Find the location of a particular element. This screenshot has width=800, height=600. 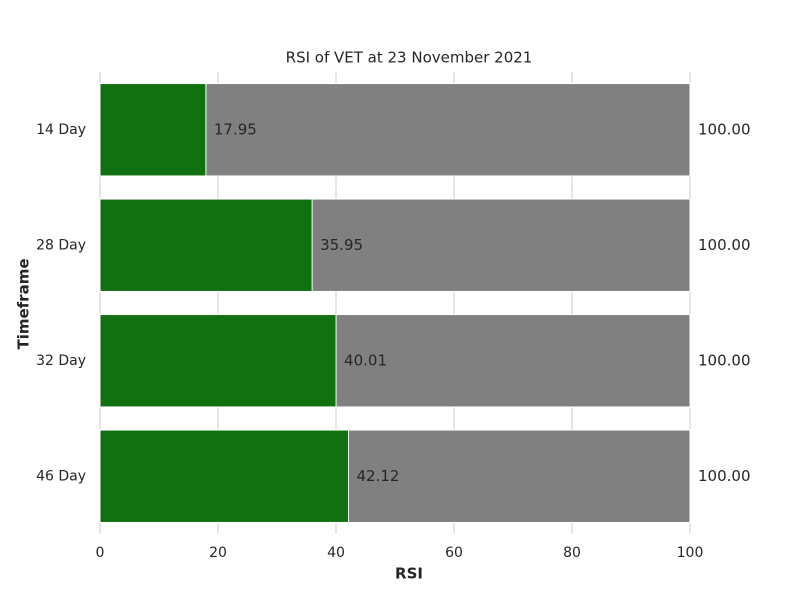

value-label: 40.01 is located at coordinates (365, 360).